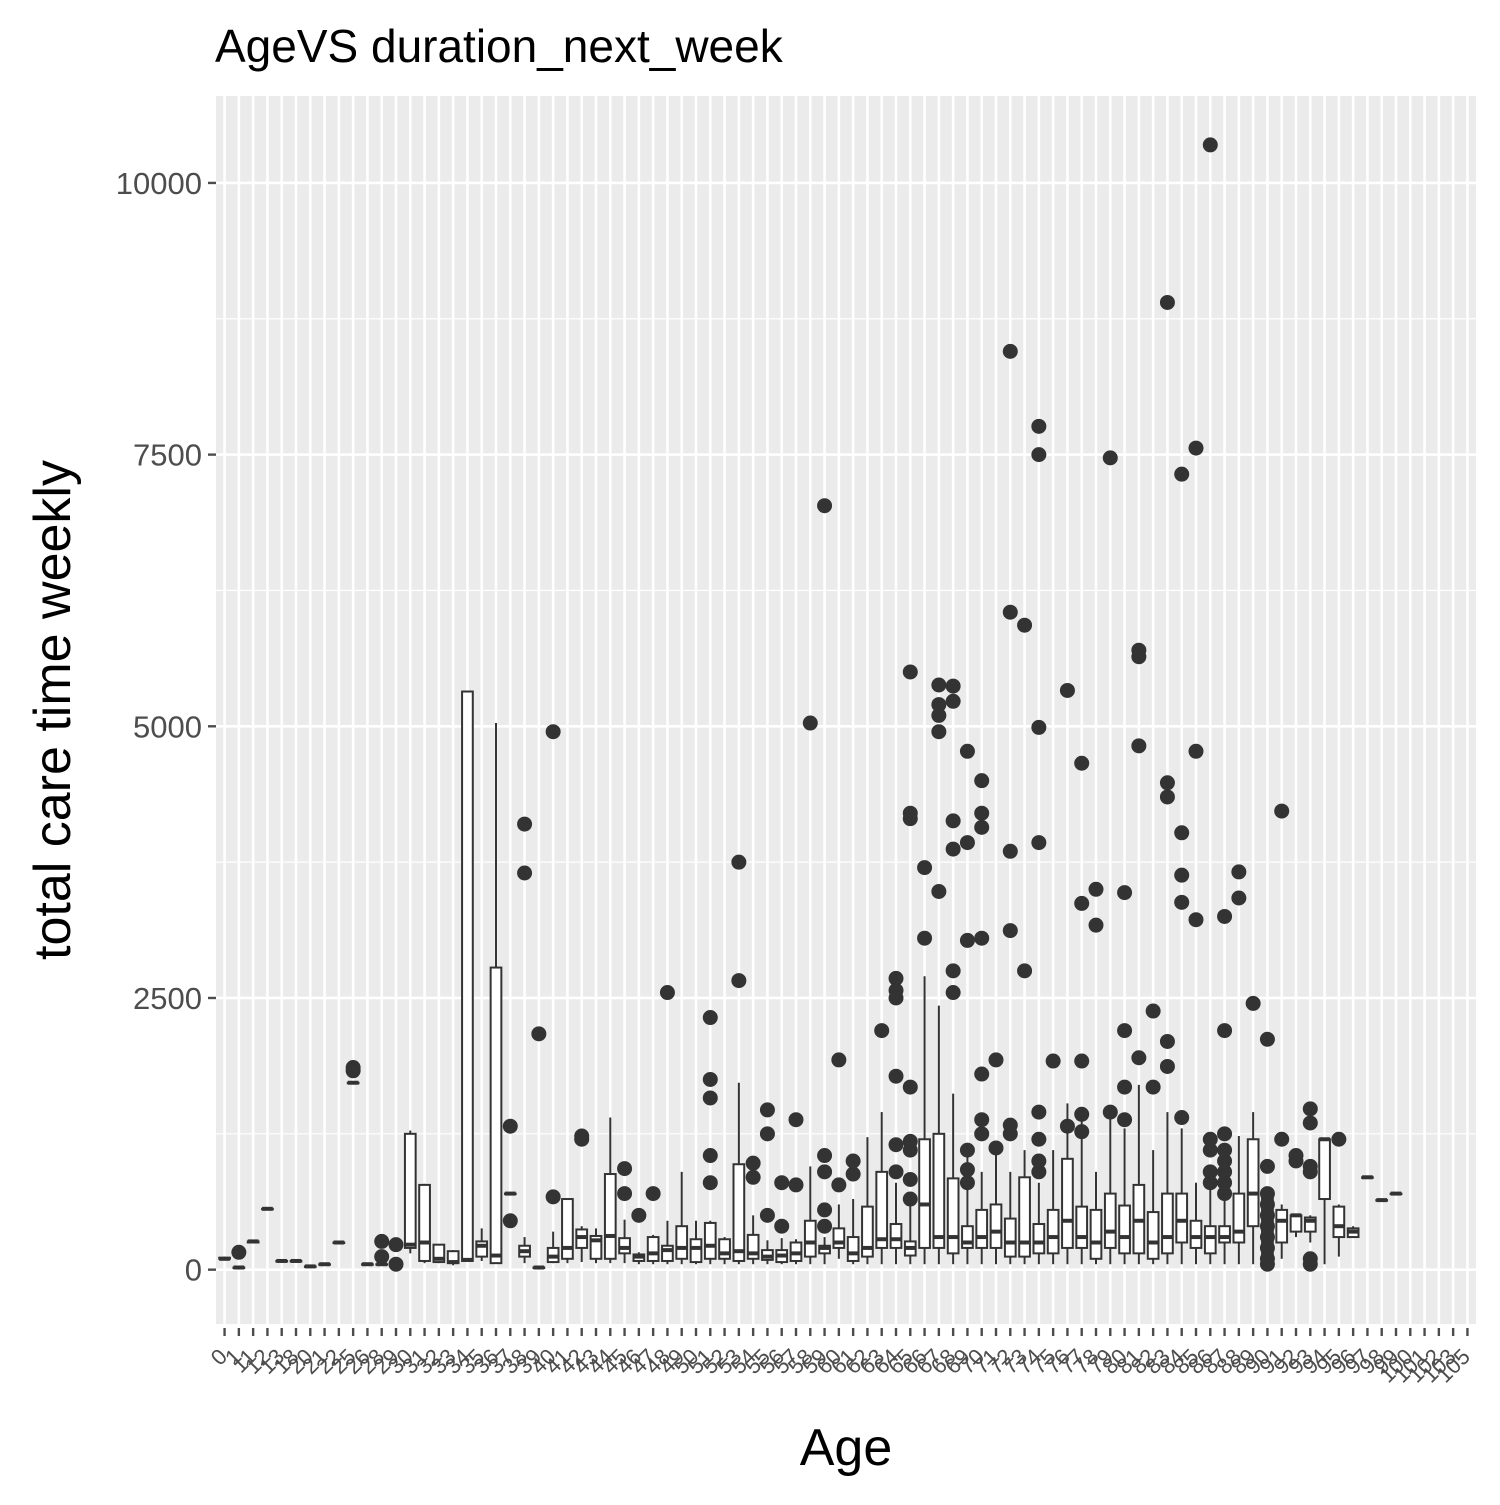 This screenshot has width=1500, height=1505. Describe the element at coordinates (159, 183) in the screenshot. I see `y-tick-label: 10000` at that location.